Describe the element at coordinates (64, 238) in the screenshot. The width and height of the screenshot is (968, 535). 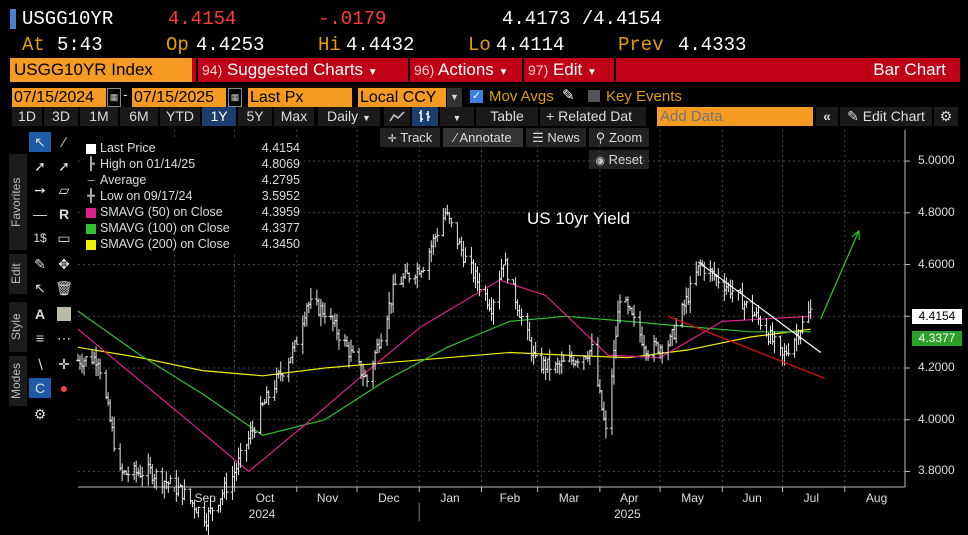
I see `rectangle-icon: ▭` at that location.